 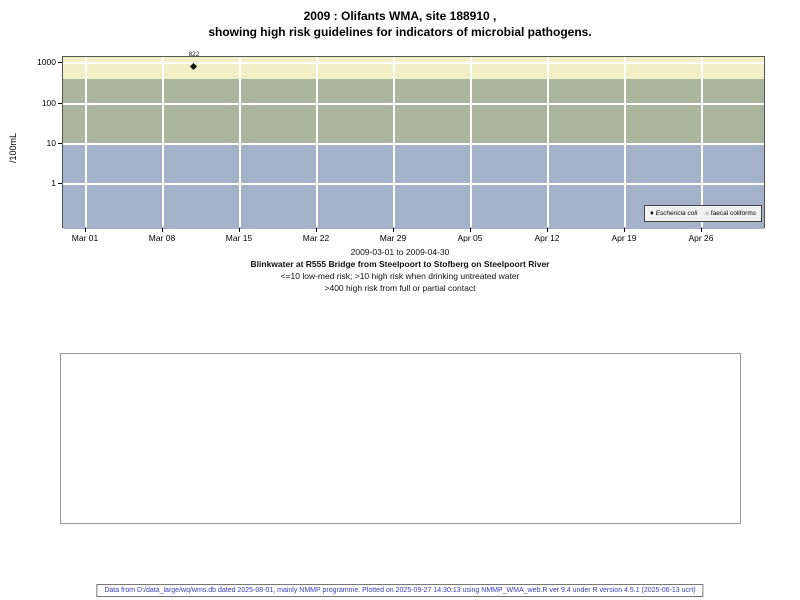 What do you see at coordinates (85, 238) in the screenshot?
I see `x-tick-label: Mar 01` at bounding box center [85, 238].